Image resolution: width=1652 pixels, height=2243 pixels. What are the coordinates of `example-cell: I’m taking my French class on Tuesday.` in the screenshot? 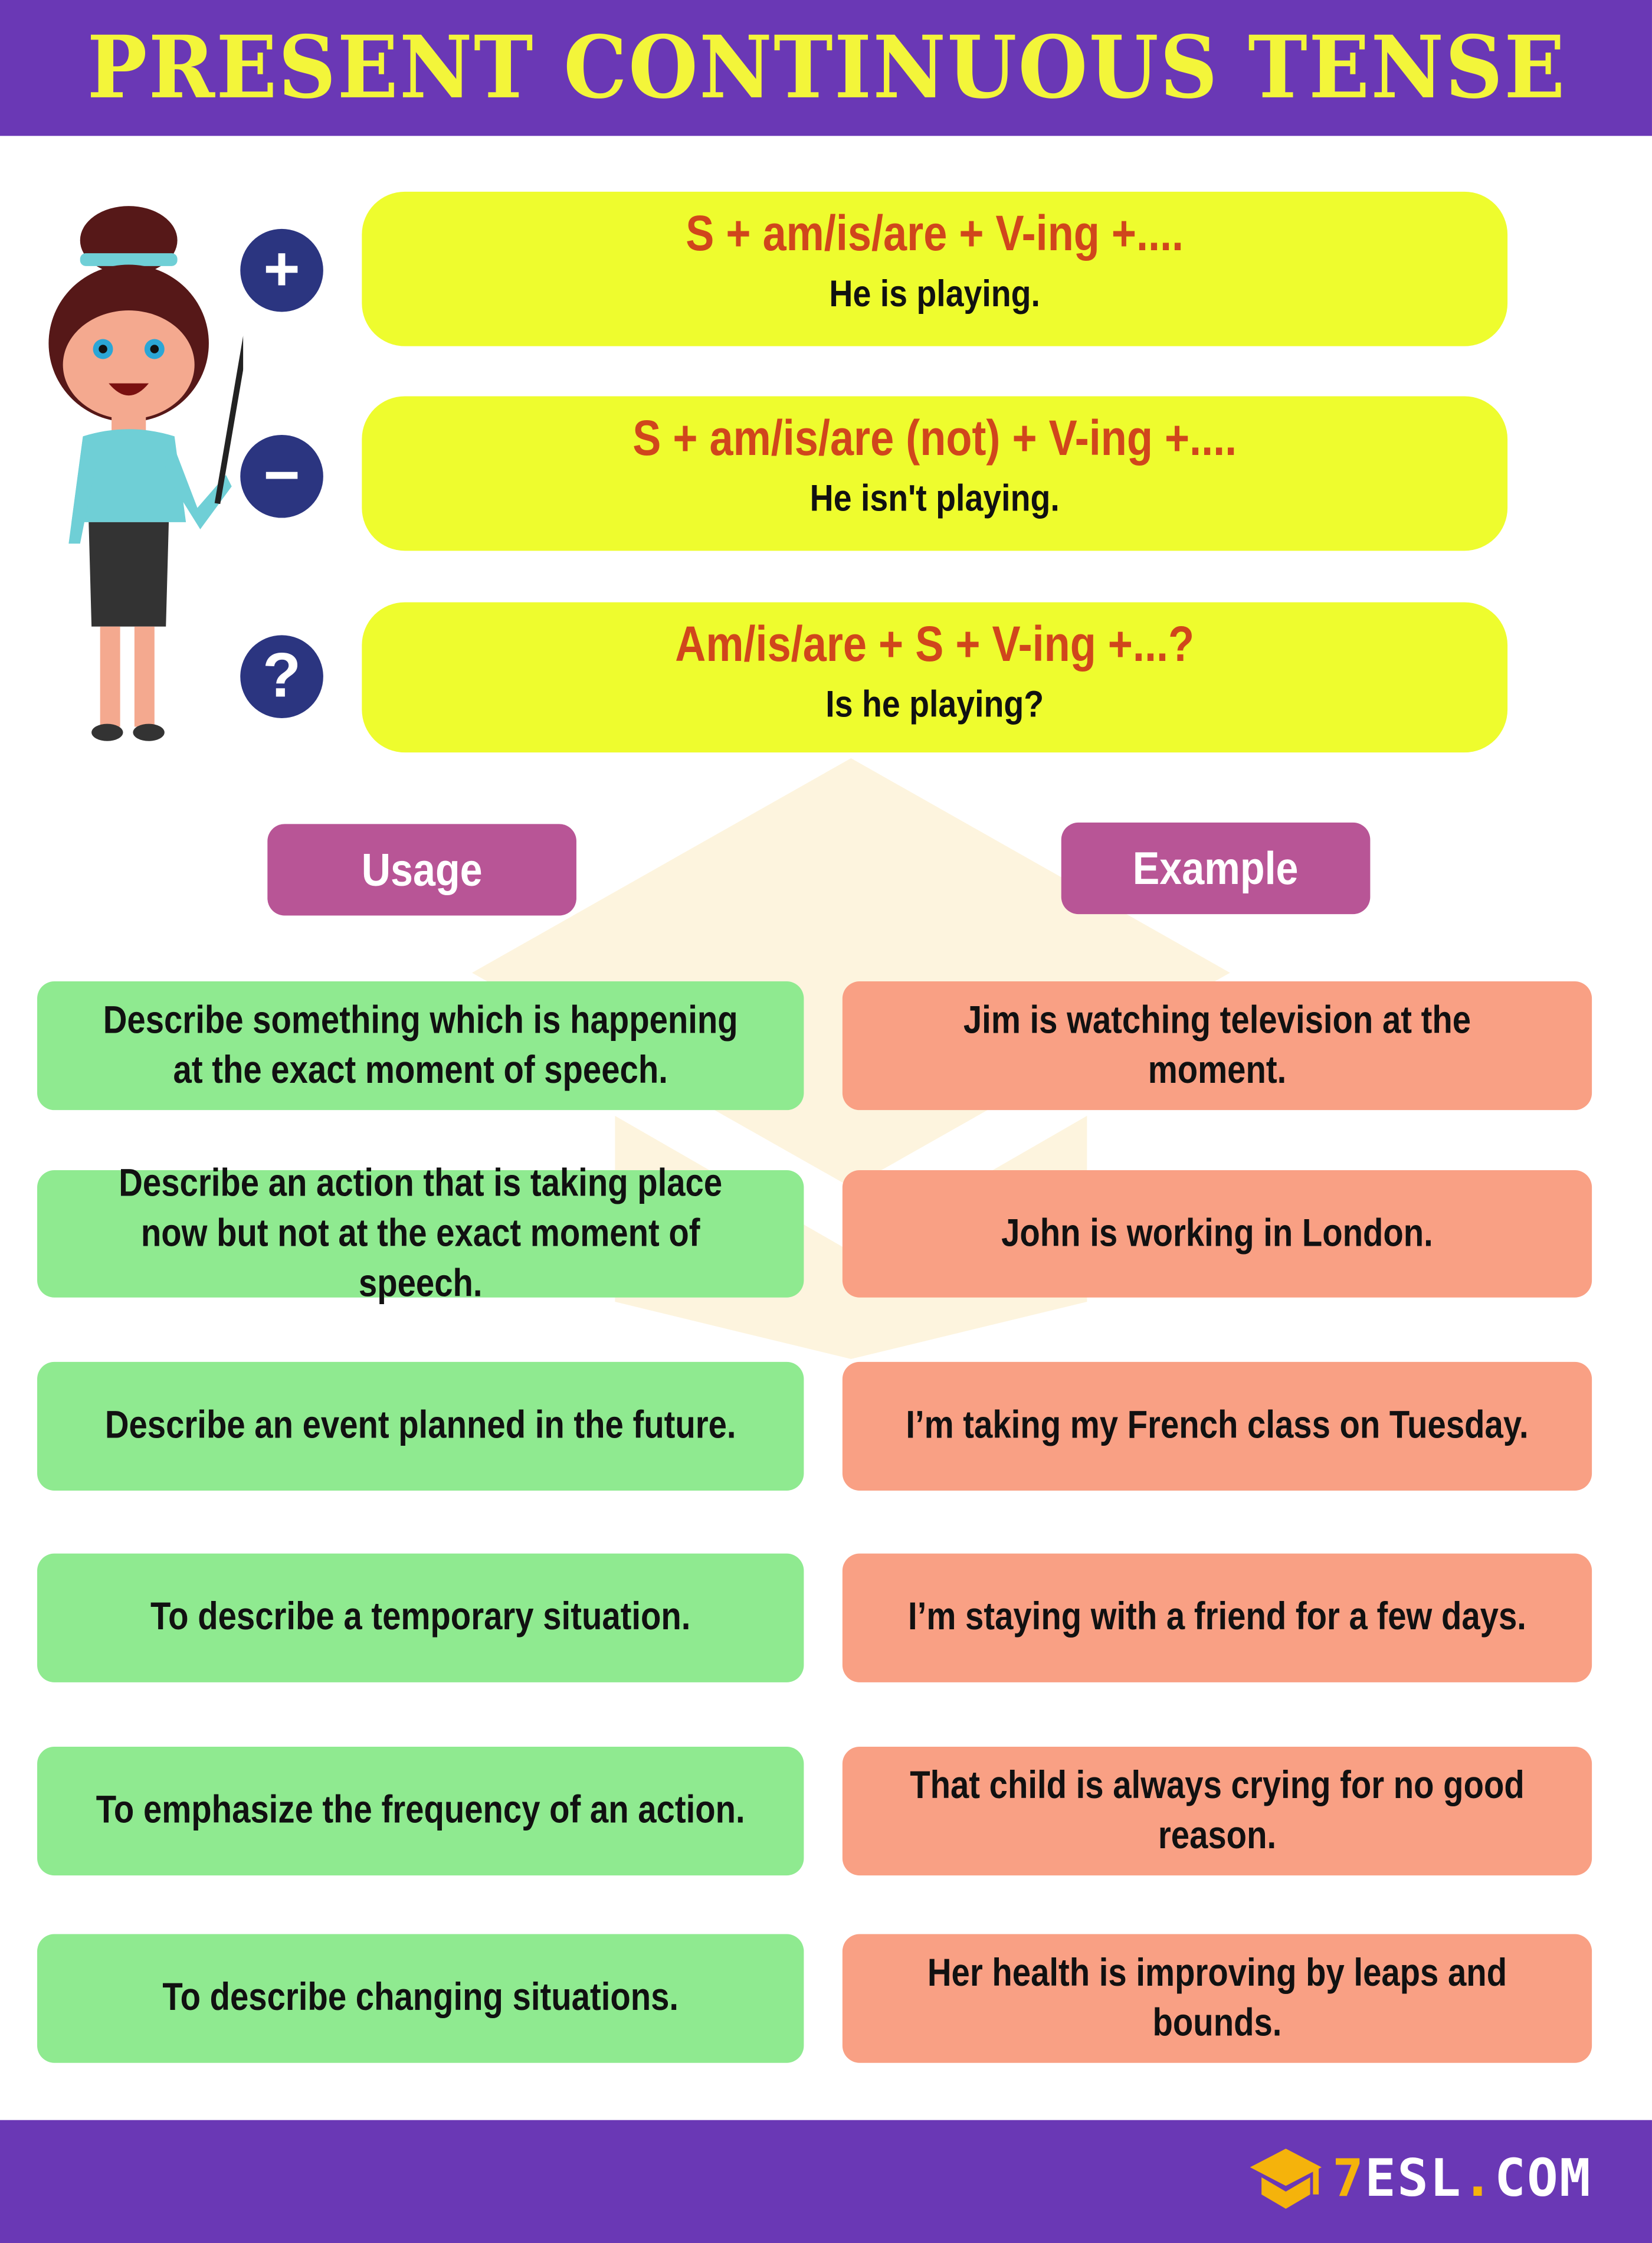 It's located at (1217, 1426).